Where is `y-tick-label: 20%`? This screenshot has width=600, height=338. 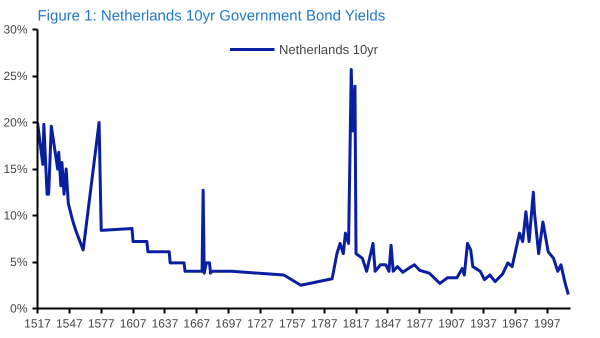 y-tick-label: 20% is located at coordinates (15, 123).